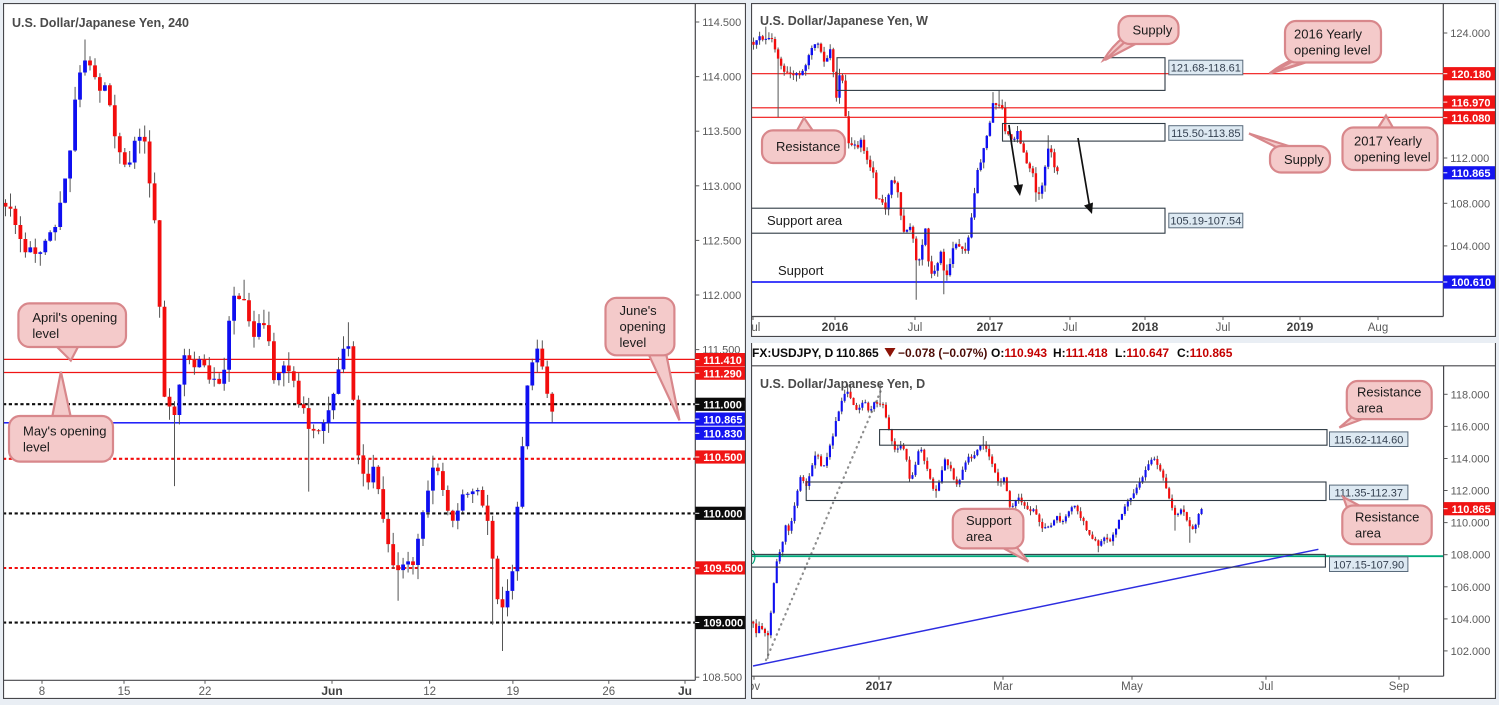 The image size is (1499, 705). I want to click on svg-text: 116.080, so click(1470, 119).